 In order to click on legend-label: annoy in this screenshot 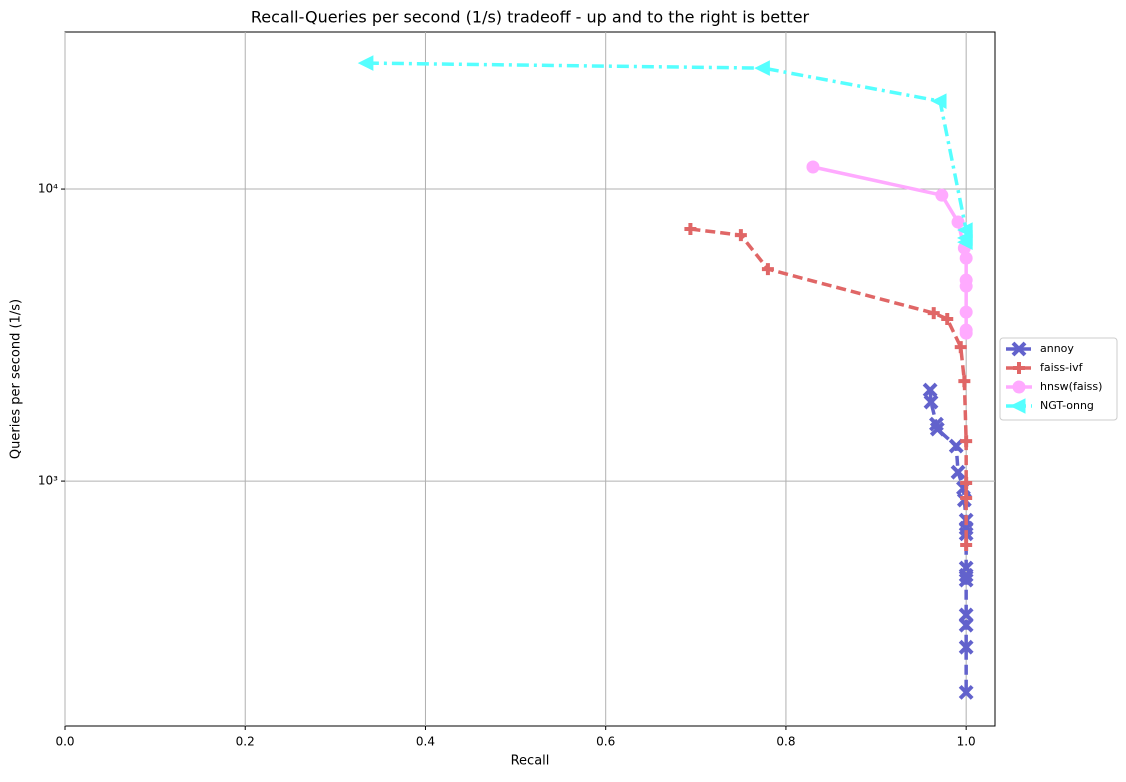, I will do `click(1057, 348)`.